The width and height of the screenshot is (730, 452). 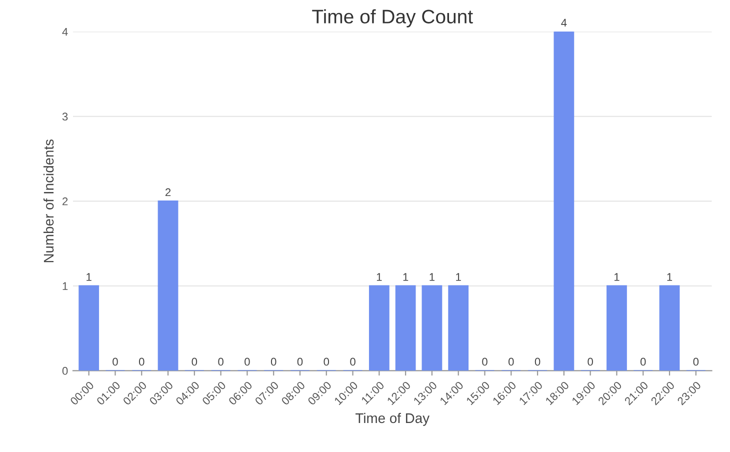 What do you see at coordinates (392, 18) in the screenshot?
I see `chart-title: Time of Day Count` at bounding box center [392, 18].